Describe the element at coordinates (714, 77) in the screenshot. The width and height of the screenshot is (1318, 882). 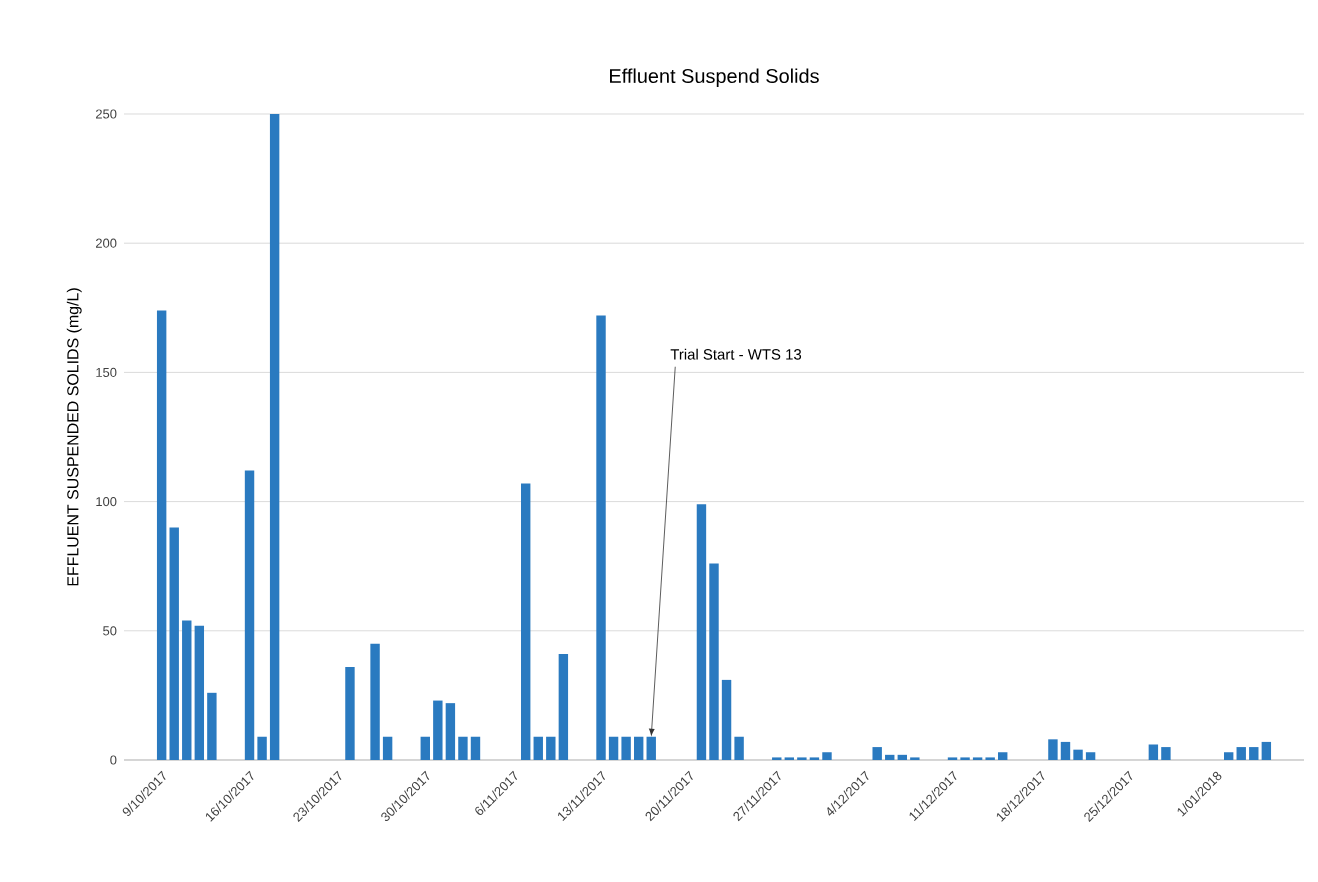
I see `chart-title: Effluent Suspend Solids` at that location.